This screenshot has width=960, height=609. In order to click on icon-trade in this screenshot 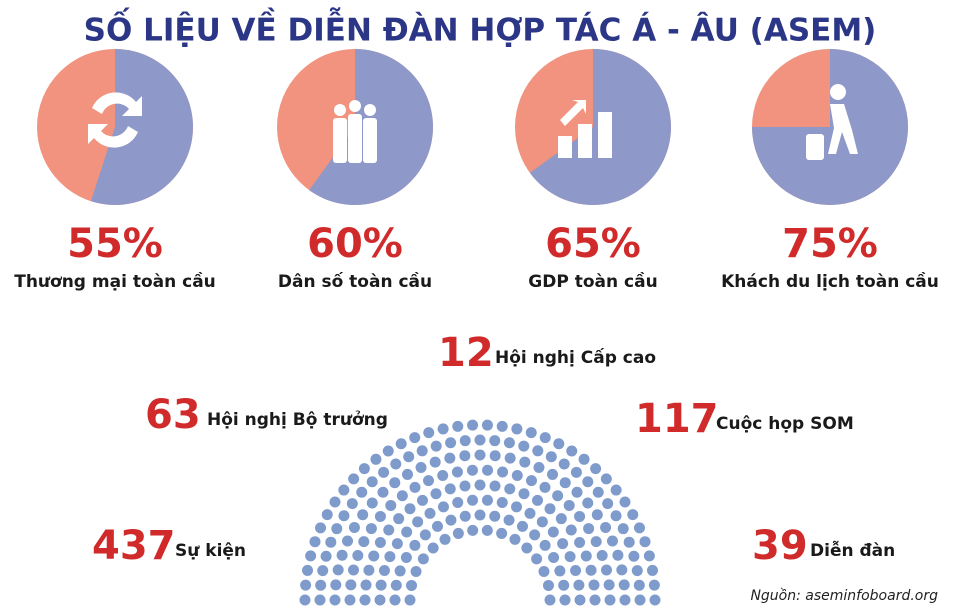, I will do `click(115, 120)`.